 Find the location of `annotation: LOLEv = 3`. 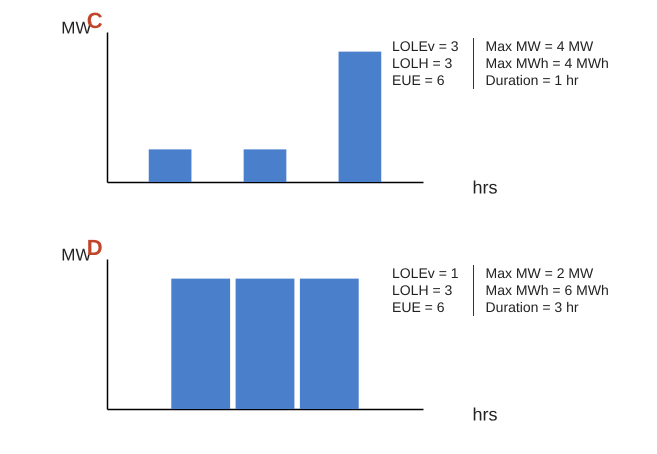

annotation: LOLEv = 3 is located at coordinates (425, 46).